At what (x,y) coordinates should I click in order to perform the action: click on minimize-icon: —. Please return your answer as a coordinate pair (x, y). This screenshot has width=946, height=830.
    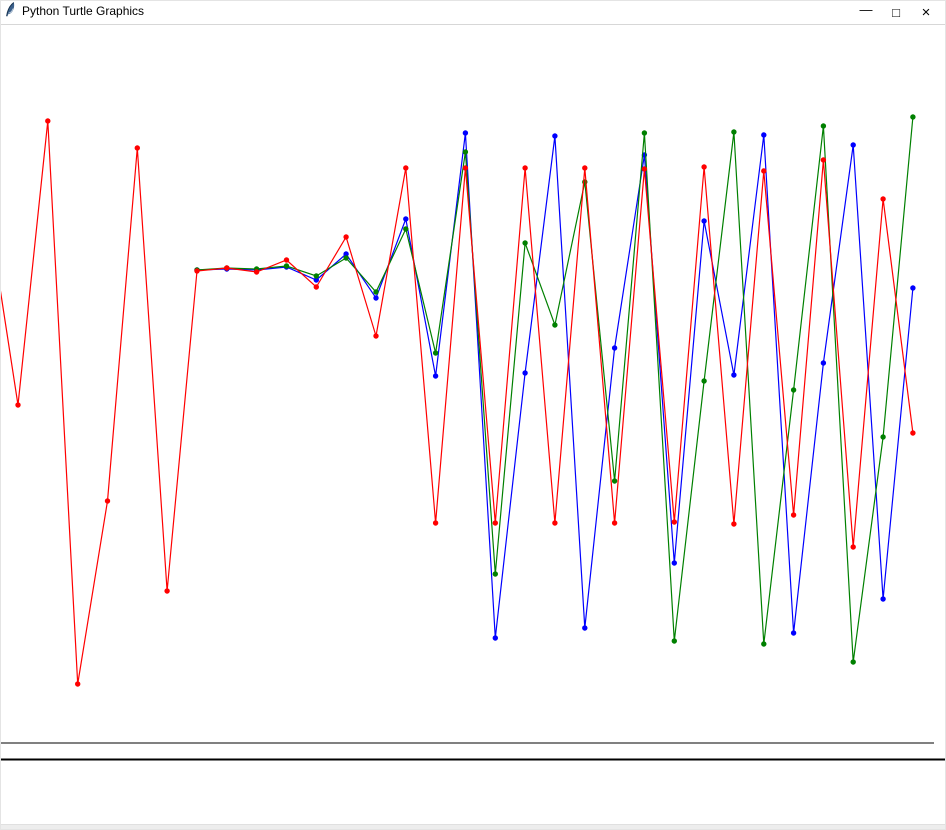
    Looking at the image, I should click on (866, 9).